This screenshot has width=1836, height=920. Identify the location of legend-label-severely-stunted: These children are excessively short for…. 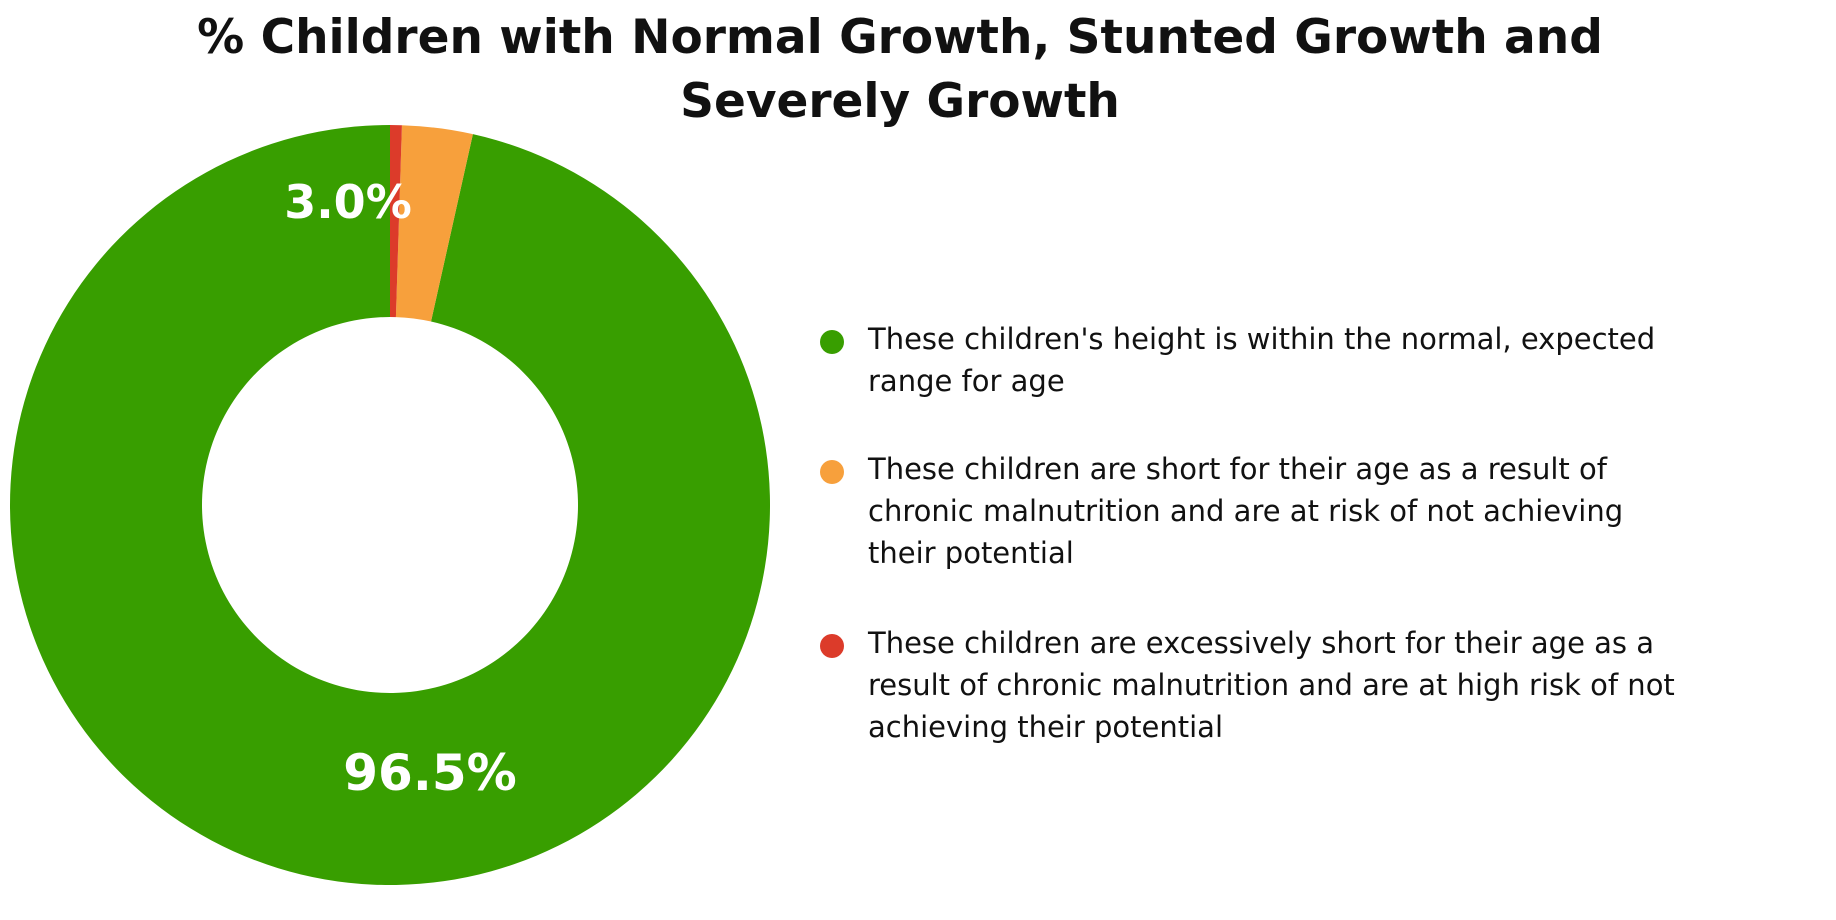
(1271, 685).